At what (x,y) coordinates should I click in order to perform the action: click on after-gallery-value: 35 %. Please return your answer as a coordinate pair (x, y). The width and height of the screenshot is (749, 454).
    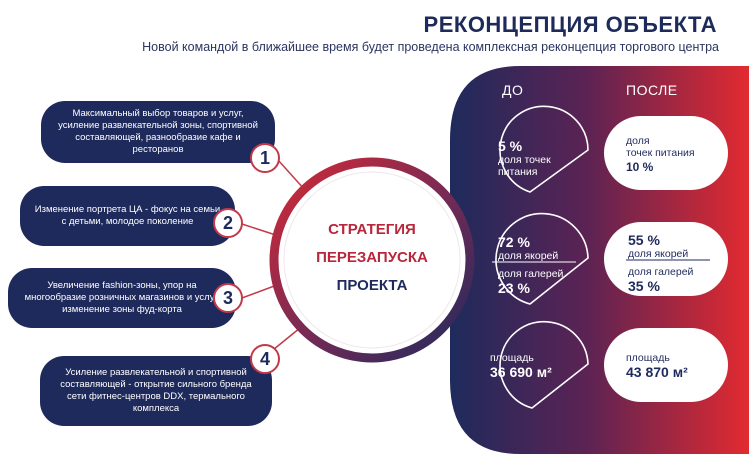
    Looking at the image, I should click on (644, 286).